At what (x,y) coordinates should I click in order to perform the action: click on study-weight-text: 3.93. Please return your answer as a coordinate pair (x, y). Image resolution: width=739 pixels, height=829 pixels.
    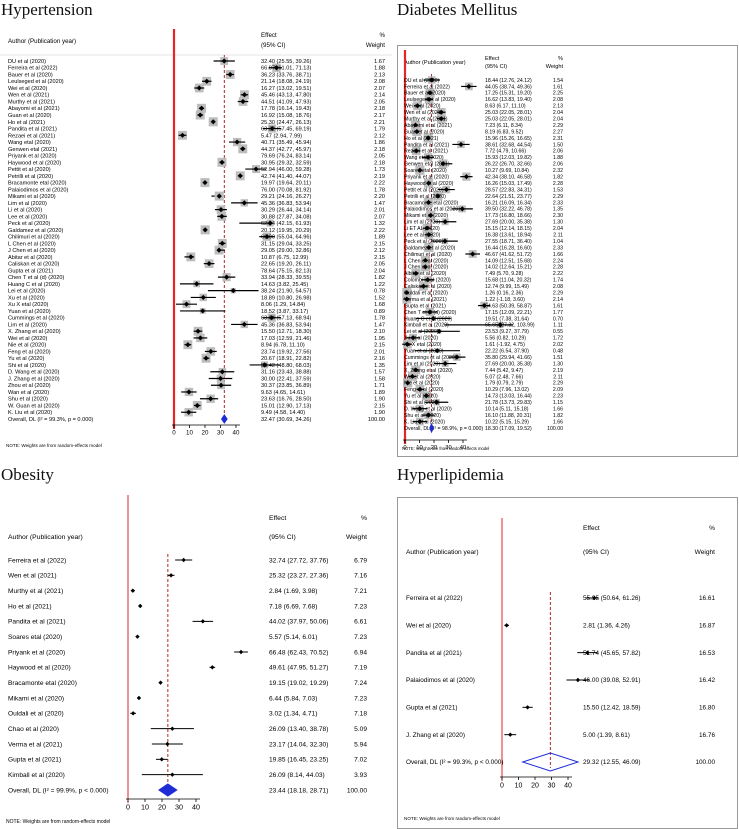
    Looking at the image, I should click on (360, 775).